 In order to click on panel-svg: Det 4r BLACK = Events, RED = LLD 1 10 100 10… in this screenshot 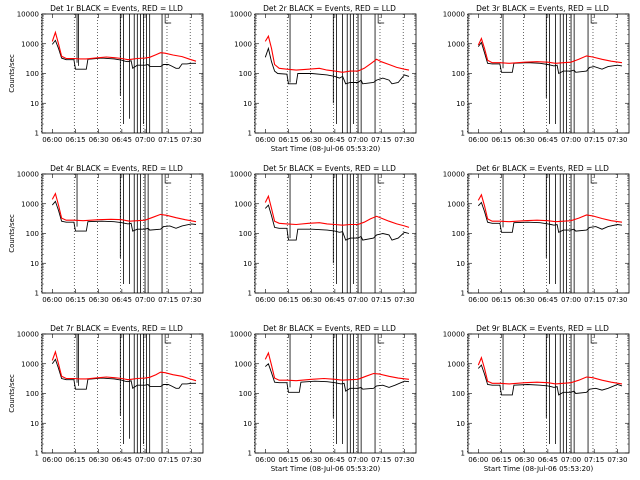, I will do `click(106, 234)`.